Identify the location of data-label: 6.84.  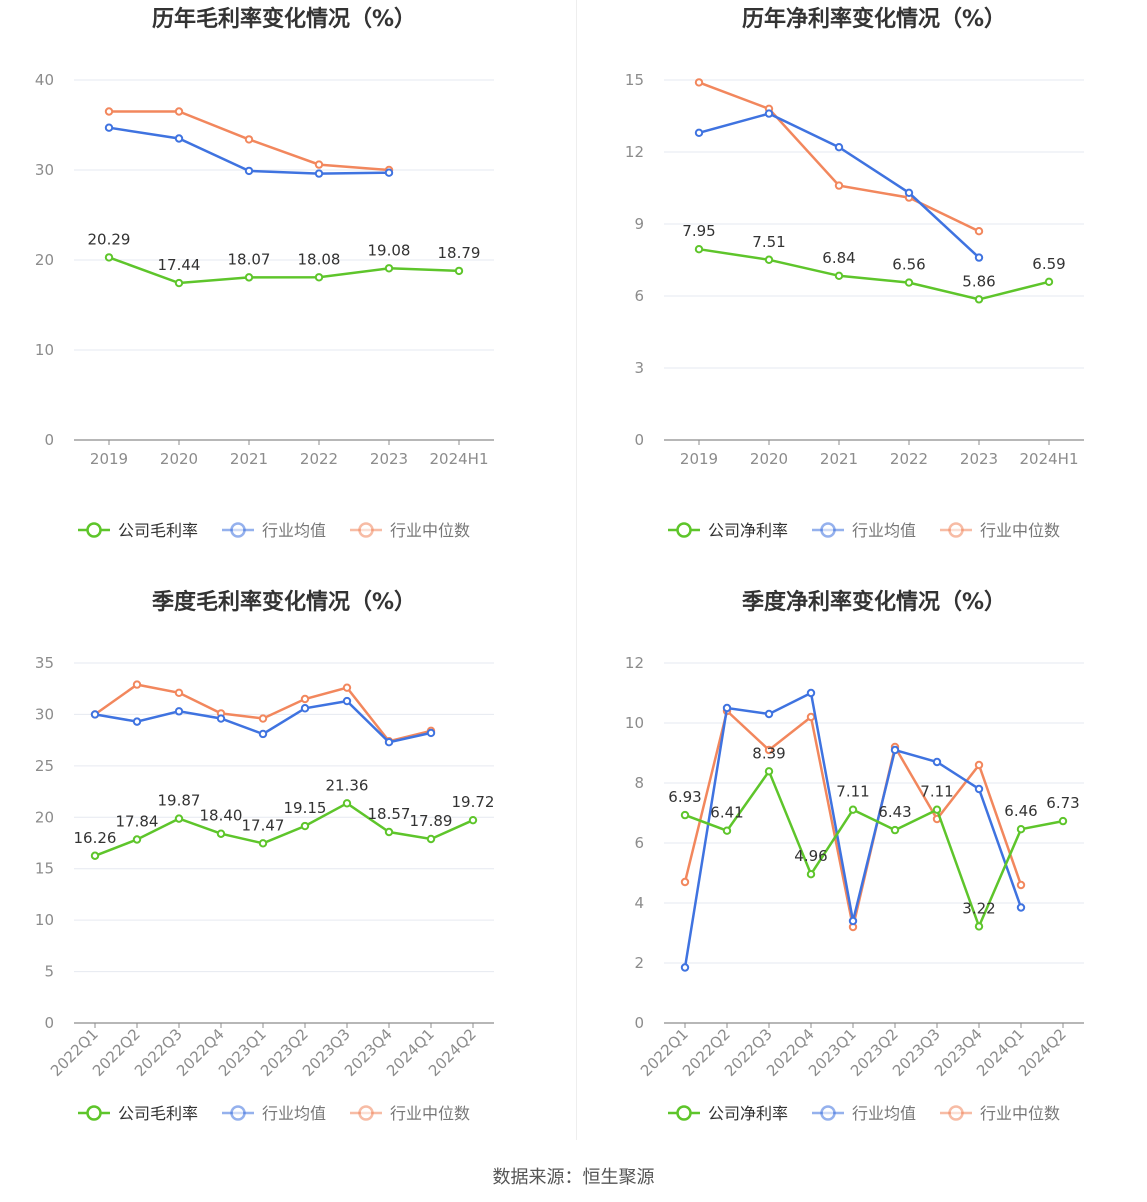
(838, 258).